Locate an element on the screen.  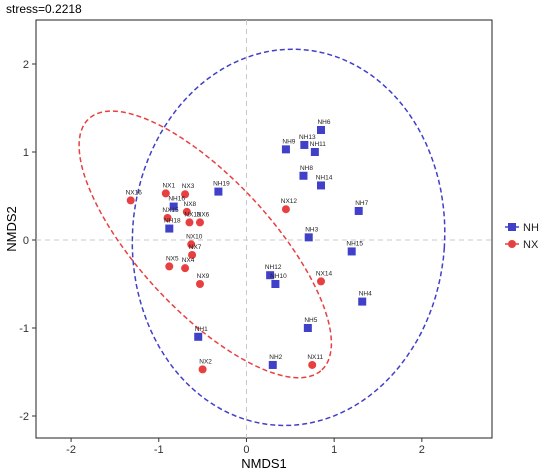
label-nh2: NH2 is located at coordinates (275, 357).